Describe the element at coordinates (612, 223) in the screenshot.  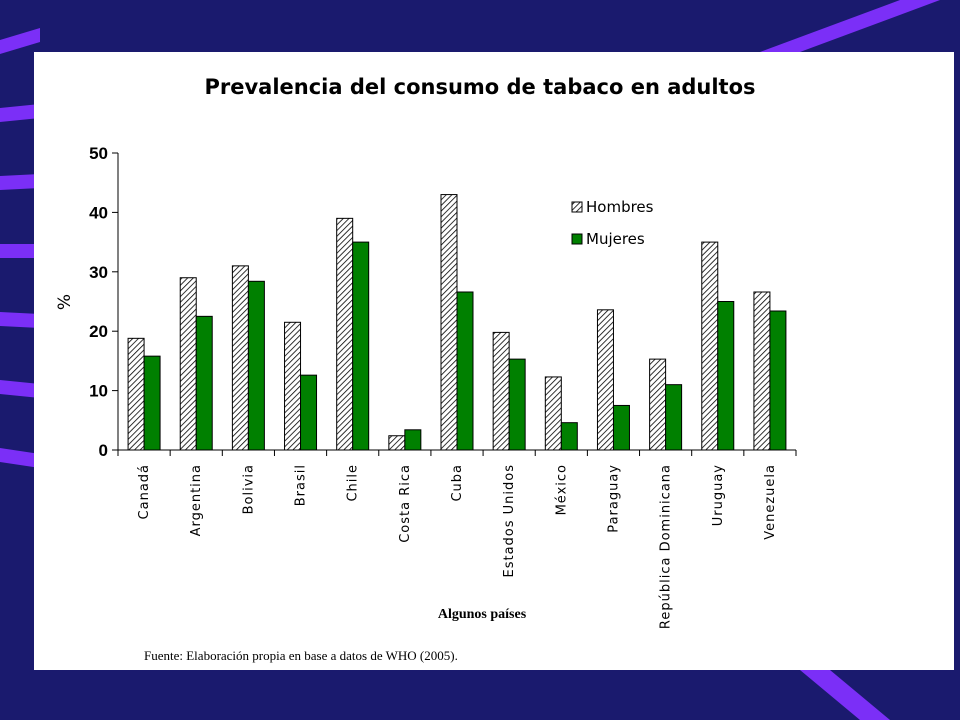
I see `legend: Hombres Mujeres` at that location.